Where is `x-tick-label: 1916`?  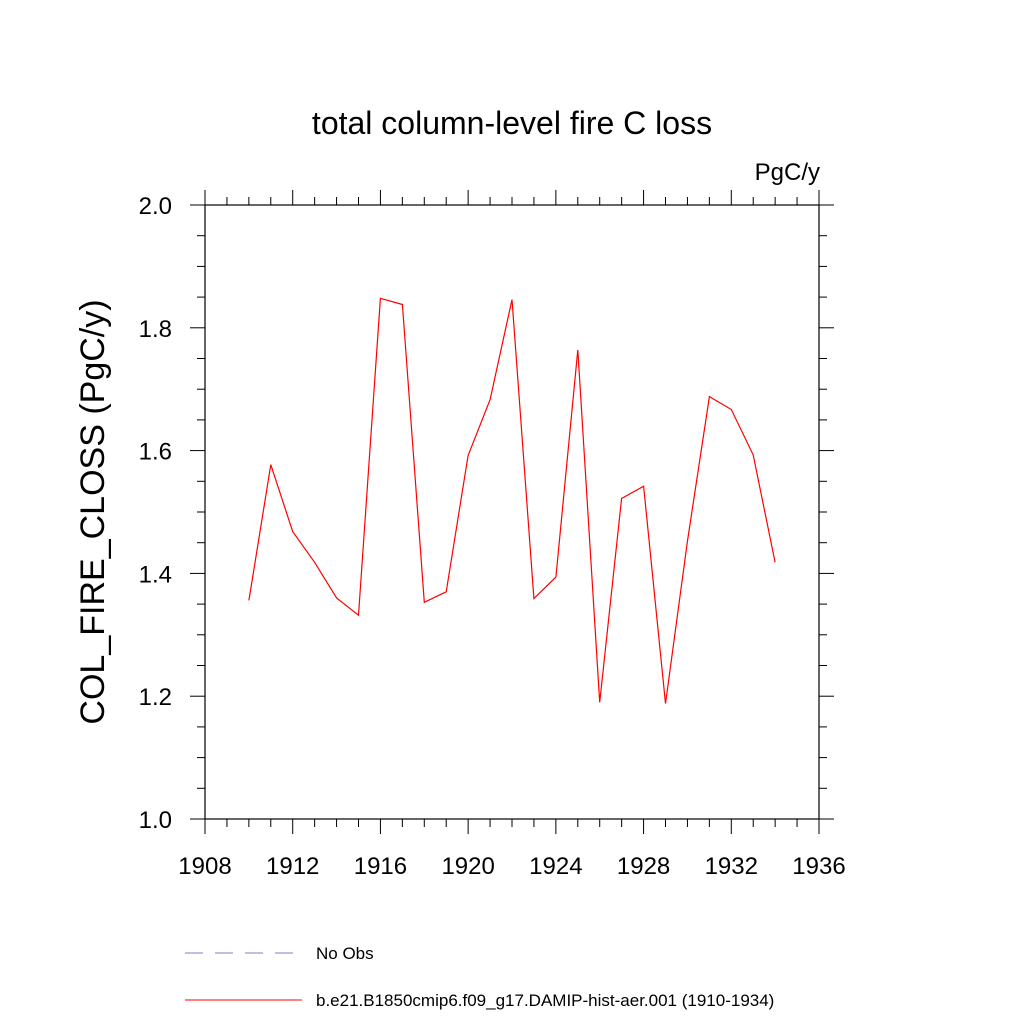
x-tick-label: 1916 is located at coordinates (380, 866).